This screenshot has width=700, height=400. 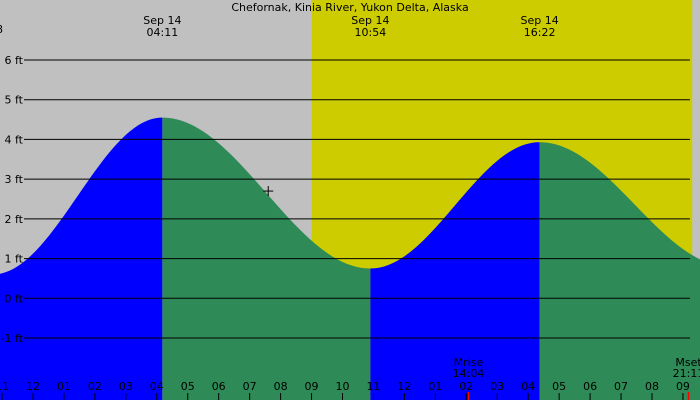 I want to click on y-tick-label: 5 ft, so click(x=14, y=100).